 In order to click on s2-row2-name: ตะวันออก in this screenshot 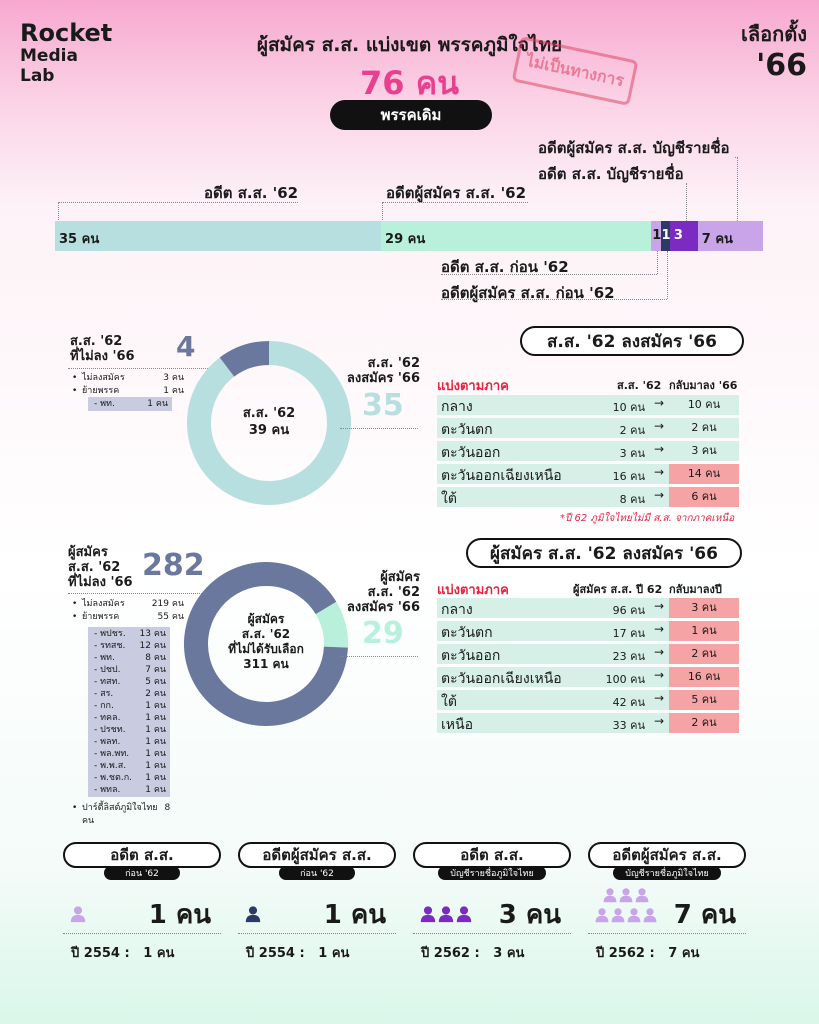, I will do `click(471, 656)`.